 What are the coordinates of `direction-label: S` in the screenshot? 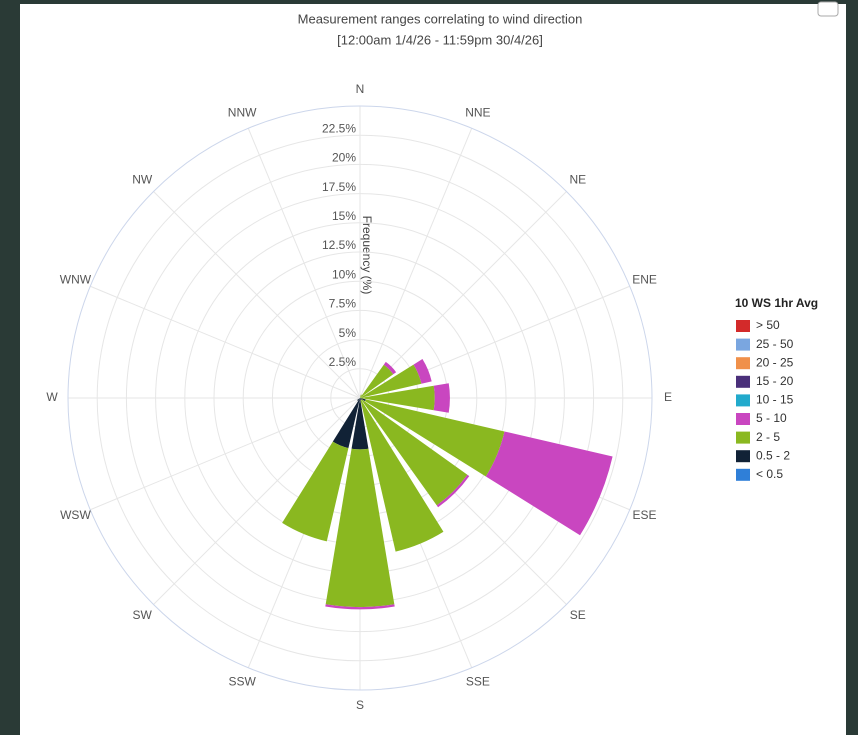 It's located at (360, 705).